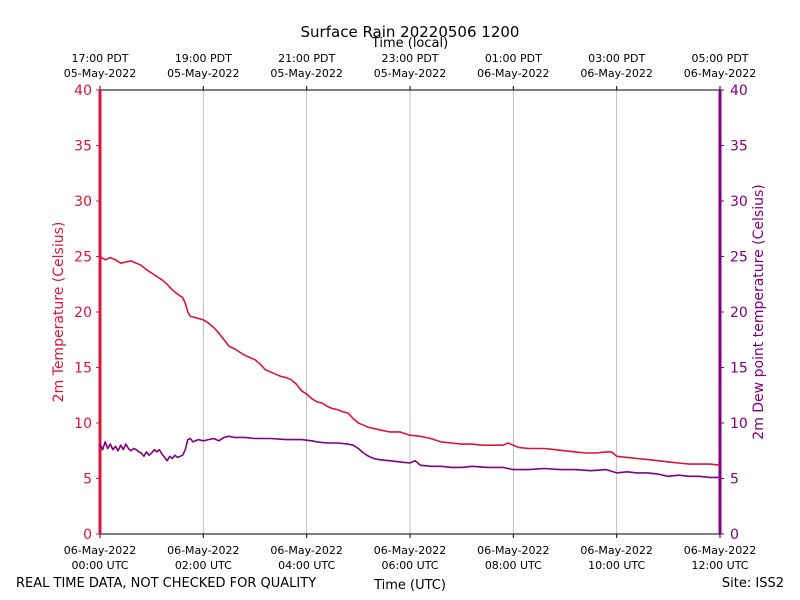 This screenshot has width=800, height=600. Describe the element at coordinates (203, 66) in the screenshot. I see `top-tick-label-1: 19:00 PDT 05-May-2022` at that location.